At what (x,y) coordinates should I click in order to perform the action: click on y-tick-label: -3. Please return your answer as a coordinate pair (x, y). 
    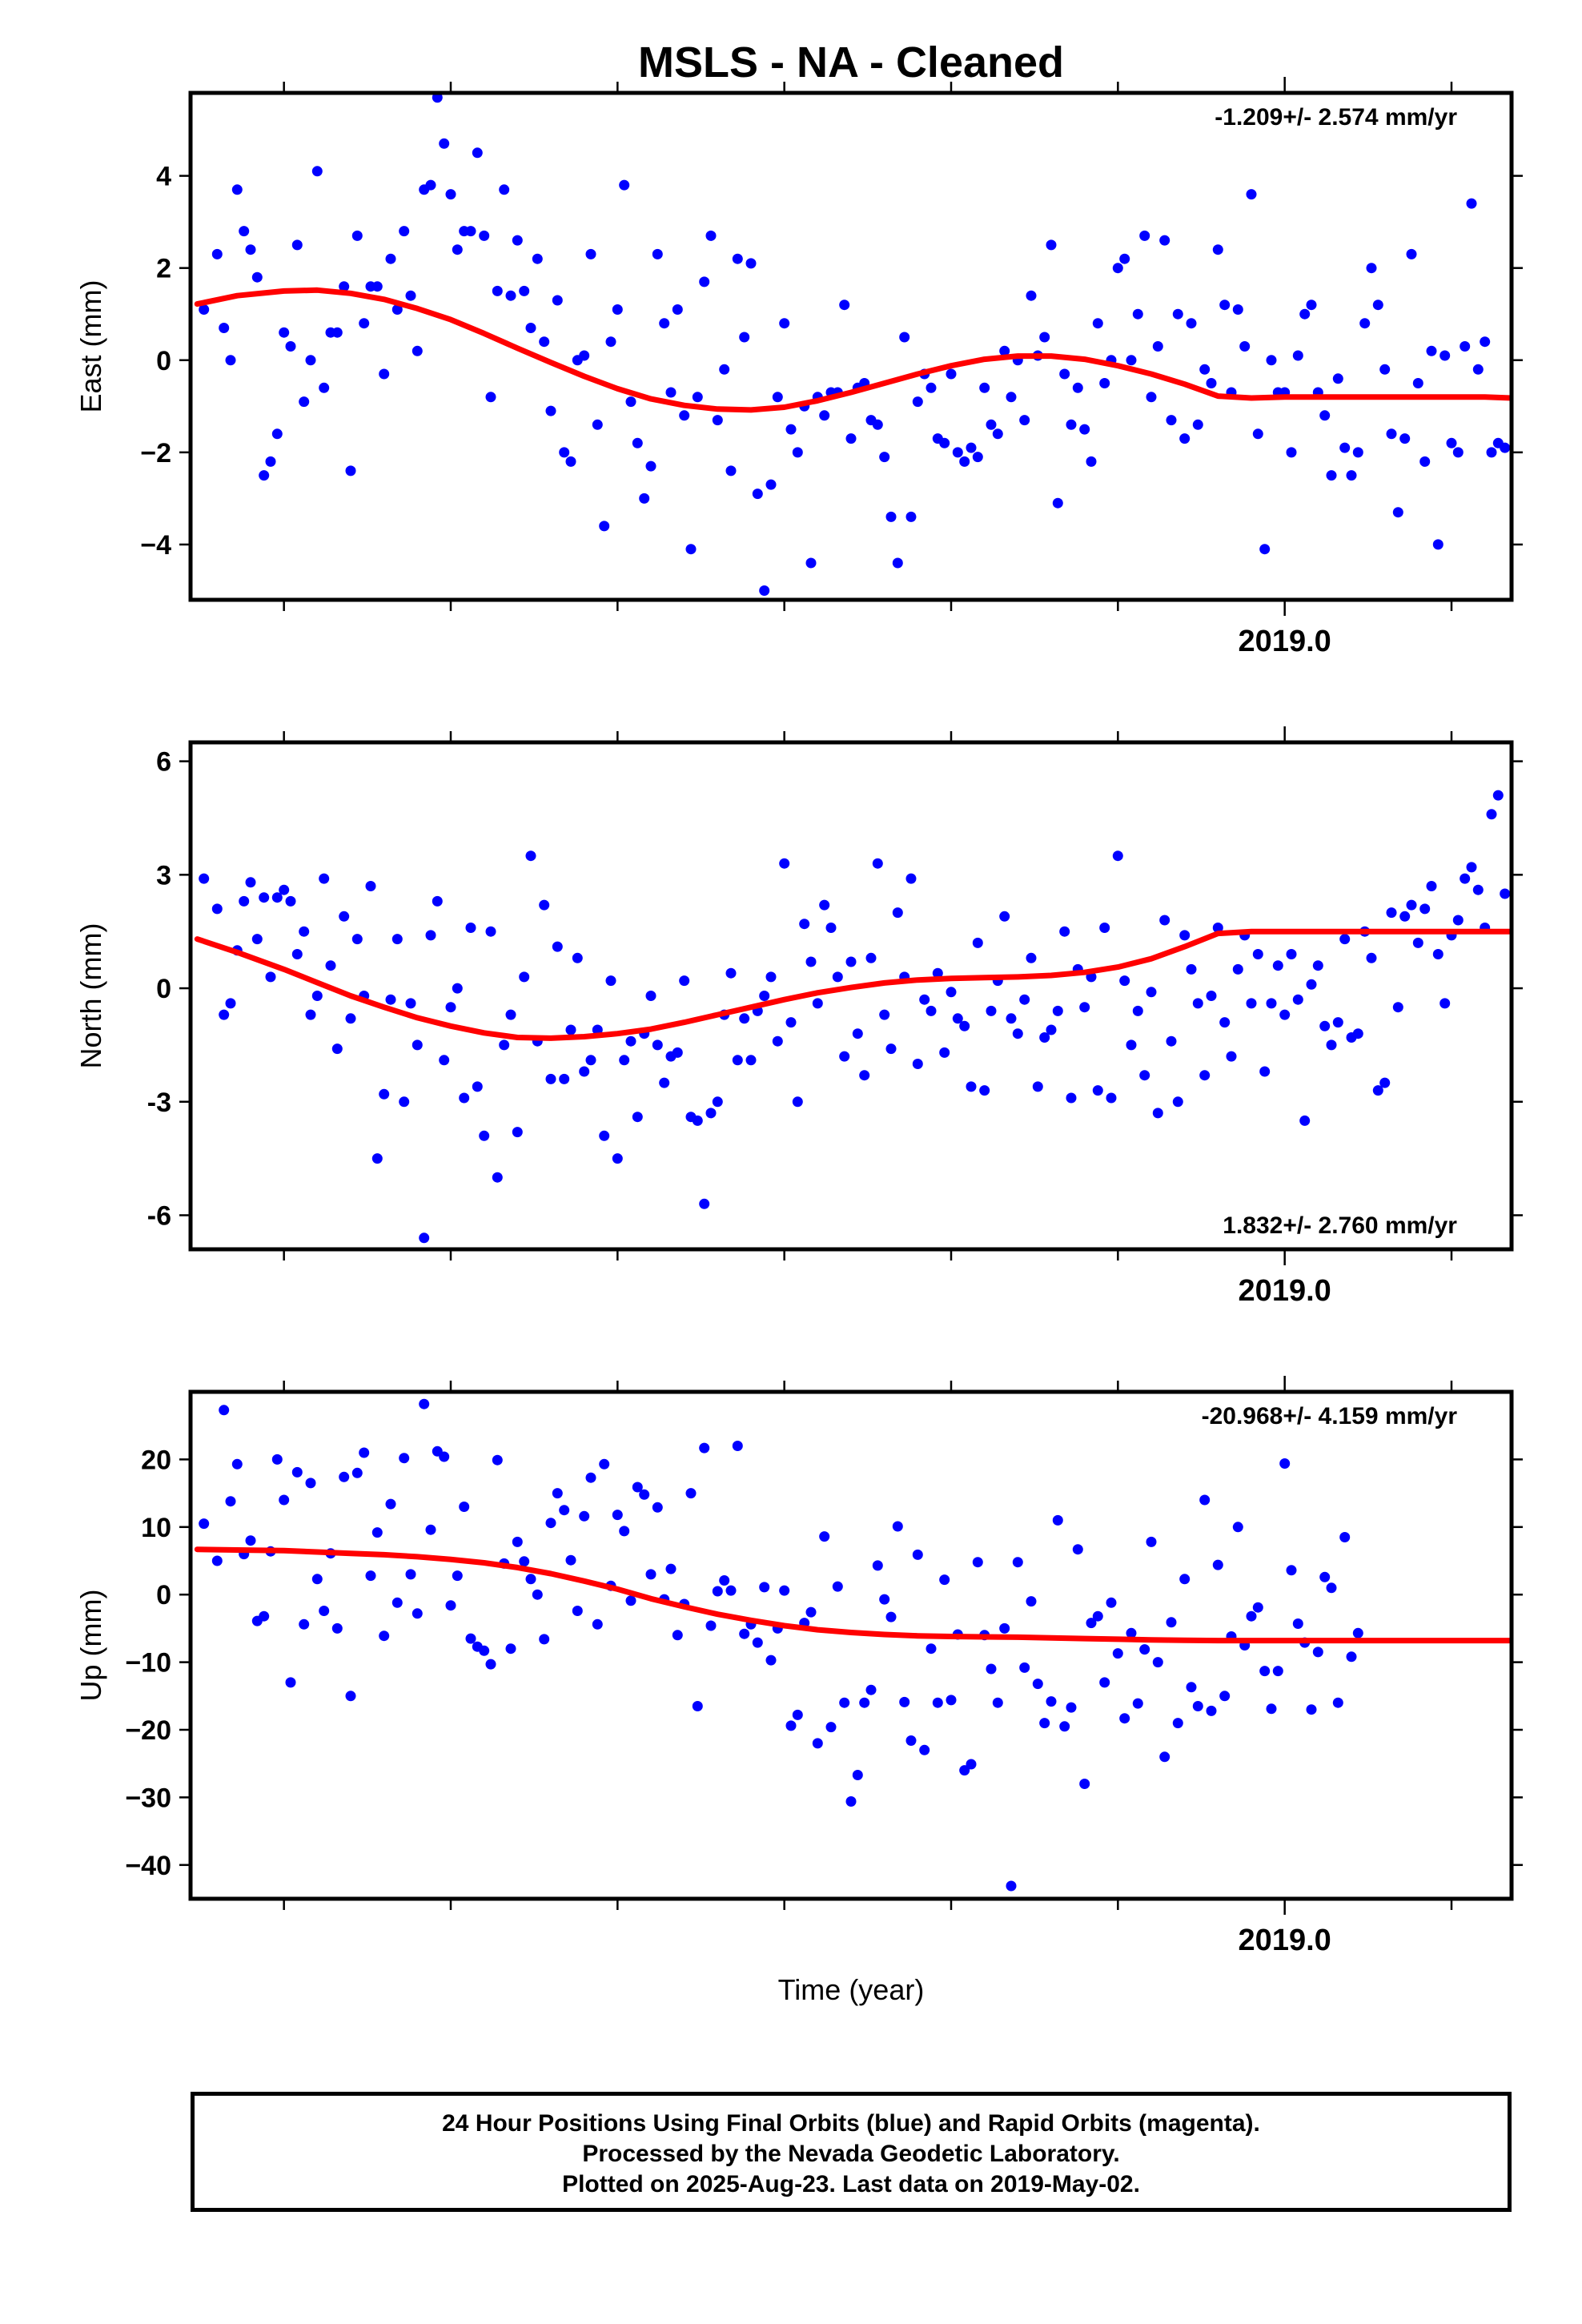
    Looking at the image, I should click on (159, 1103).